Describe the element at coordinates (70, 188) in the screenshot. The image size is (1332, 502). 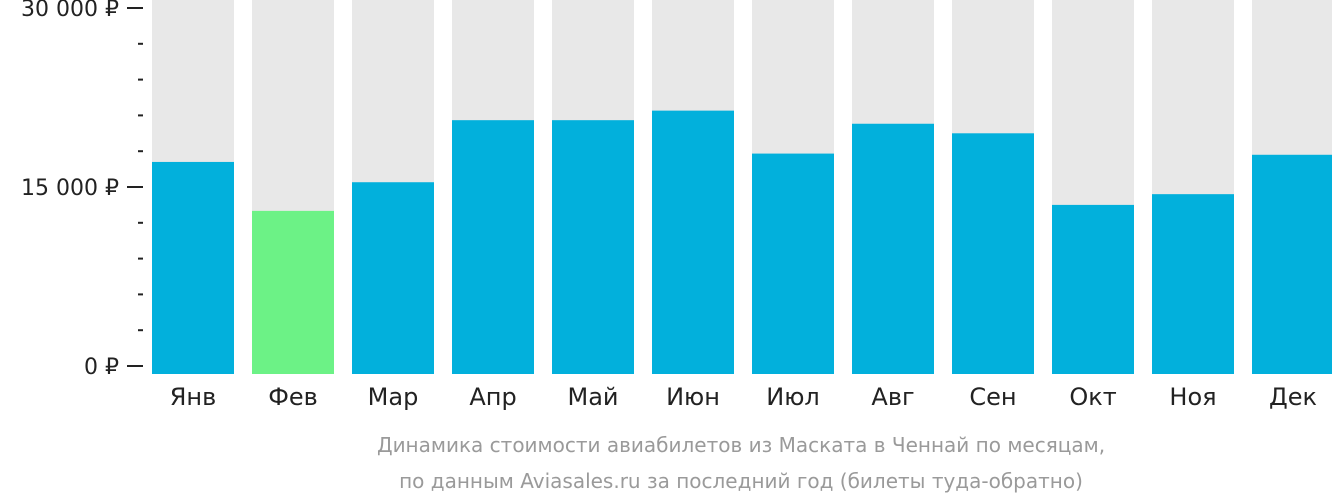
I see `y-tick-label-1: 15 000 ₽` at that location.